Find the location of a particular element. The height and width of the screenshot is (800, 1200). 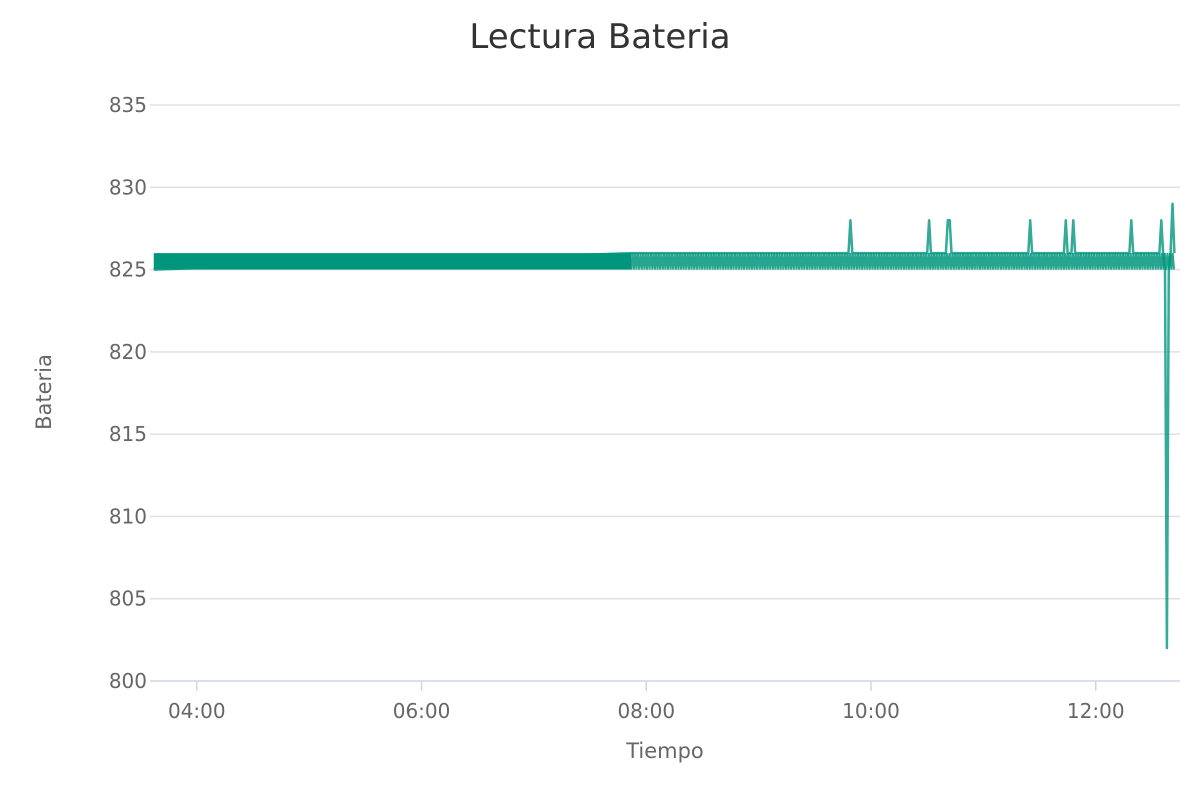

x-tick-label: 04:00 is located at coordinates (197, 711).